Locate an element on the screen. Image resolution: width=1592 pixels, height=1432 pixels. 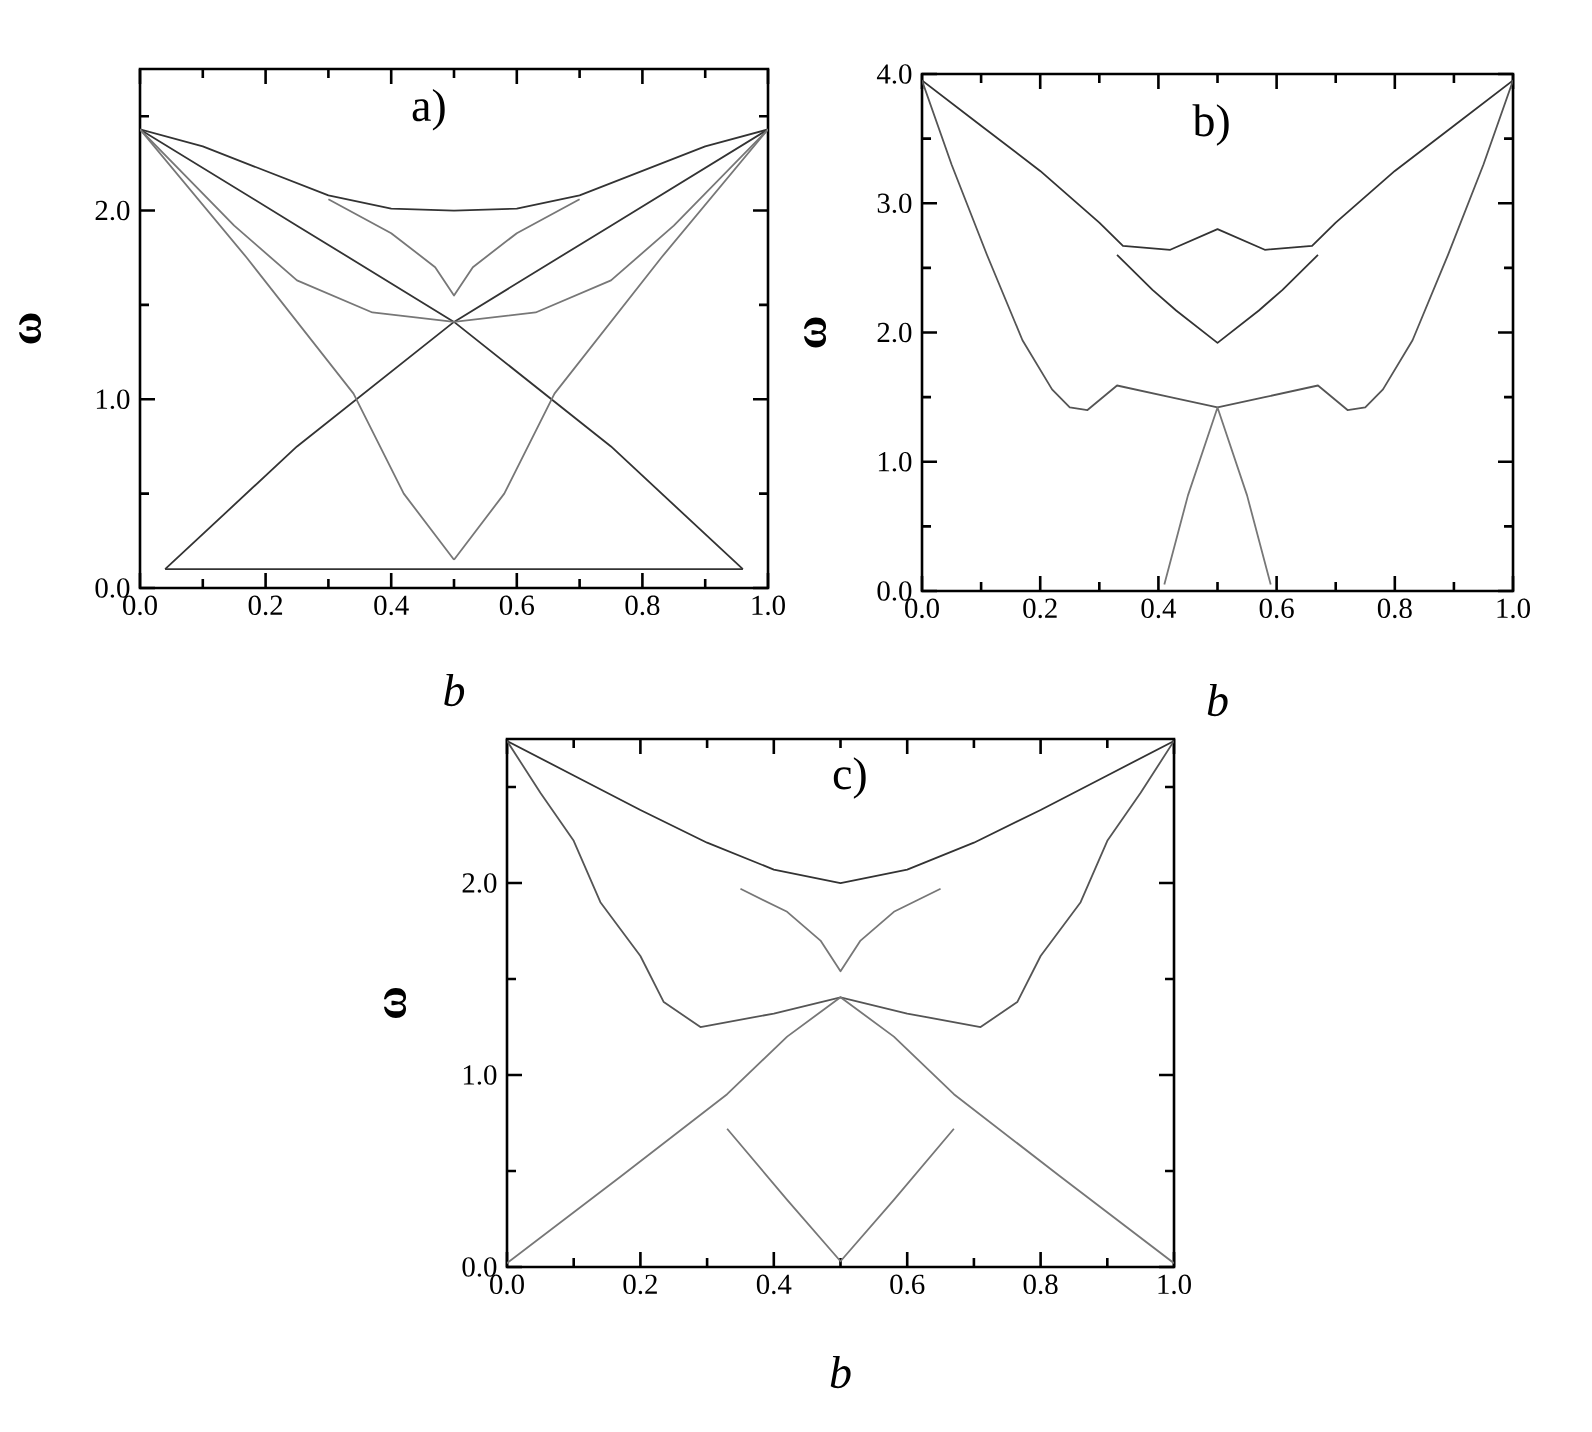
chart-title: a) is located at coordinates (428, 109).